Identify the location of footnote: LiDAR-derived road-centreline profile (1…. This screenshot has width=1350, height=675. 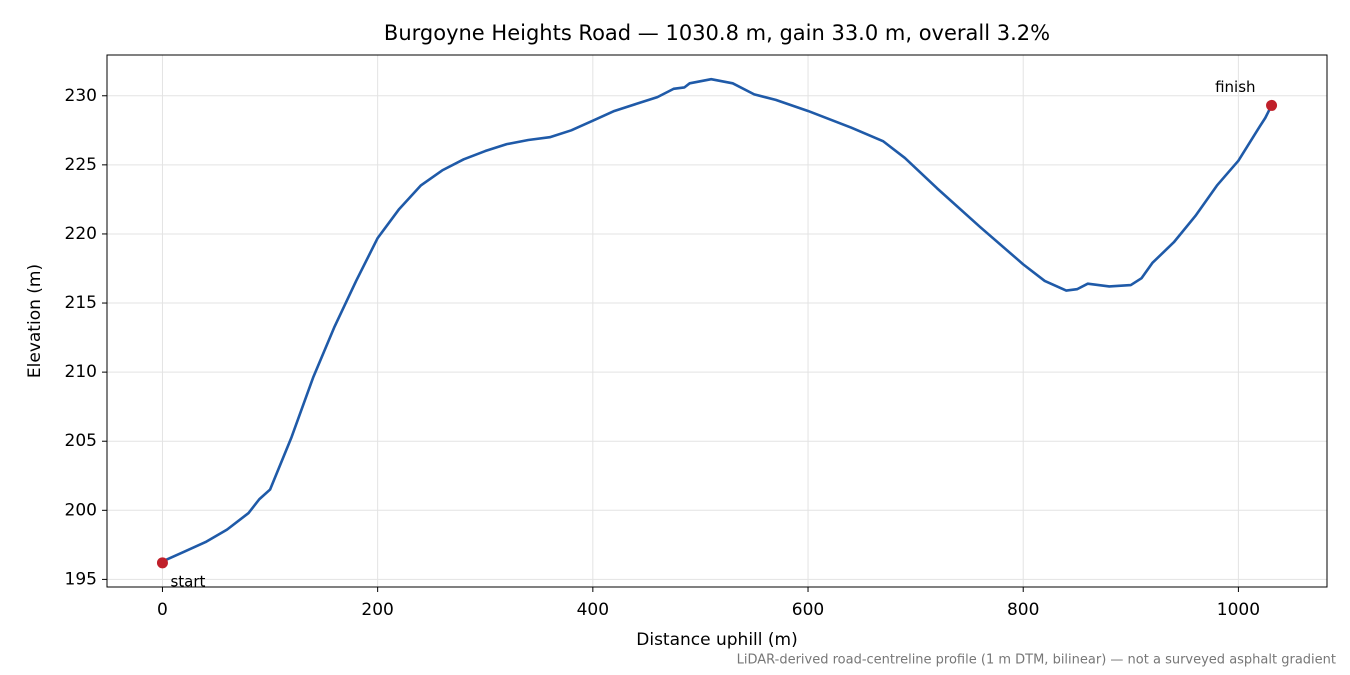
(1036, 660).